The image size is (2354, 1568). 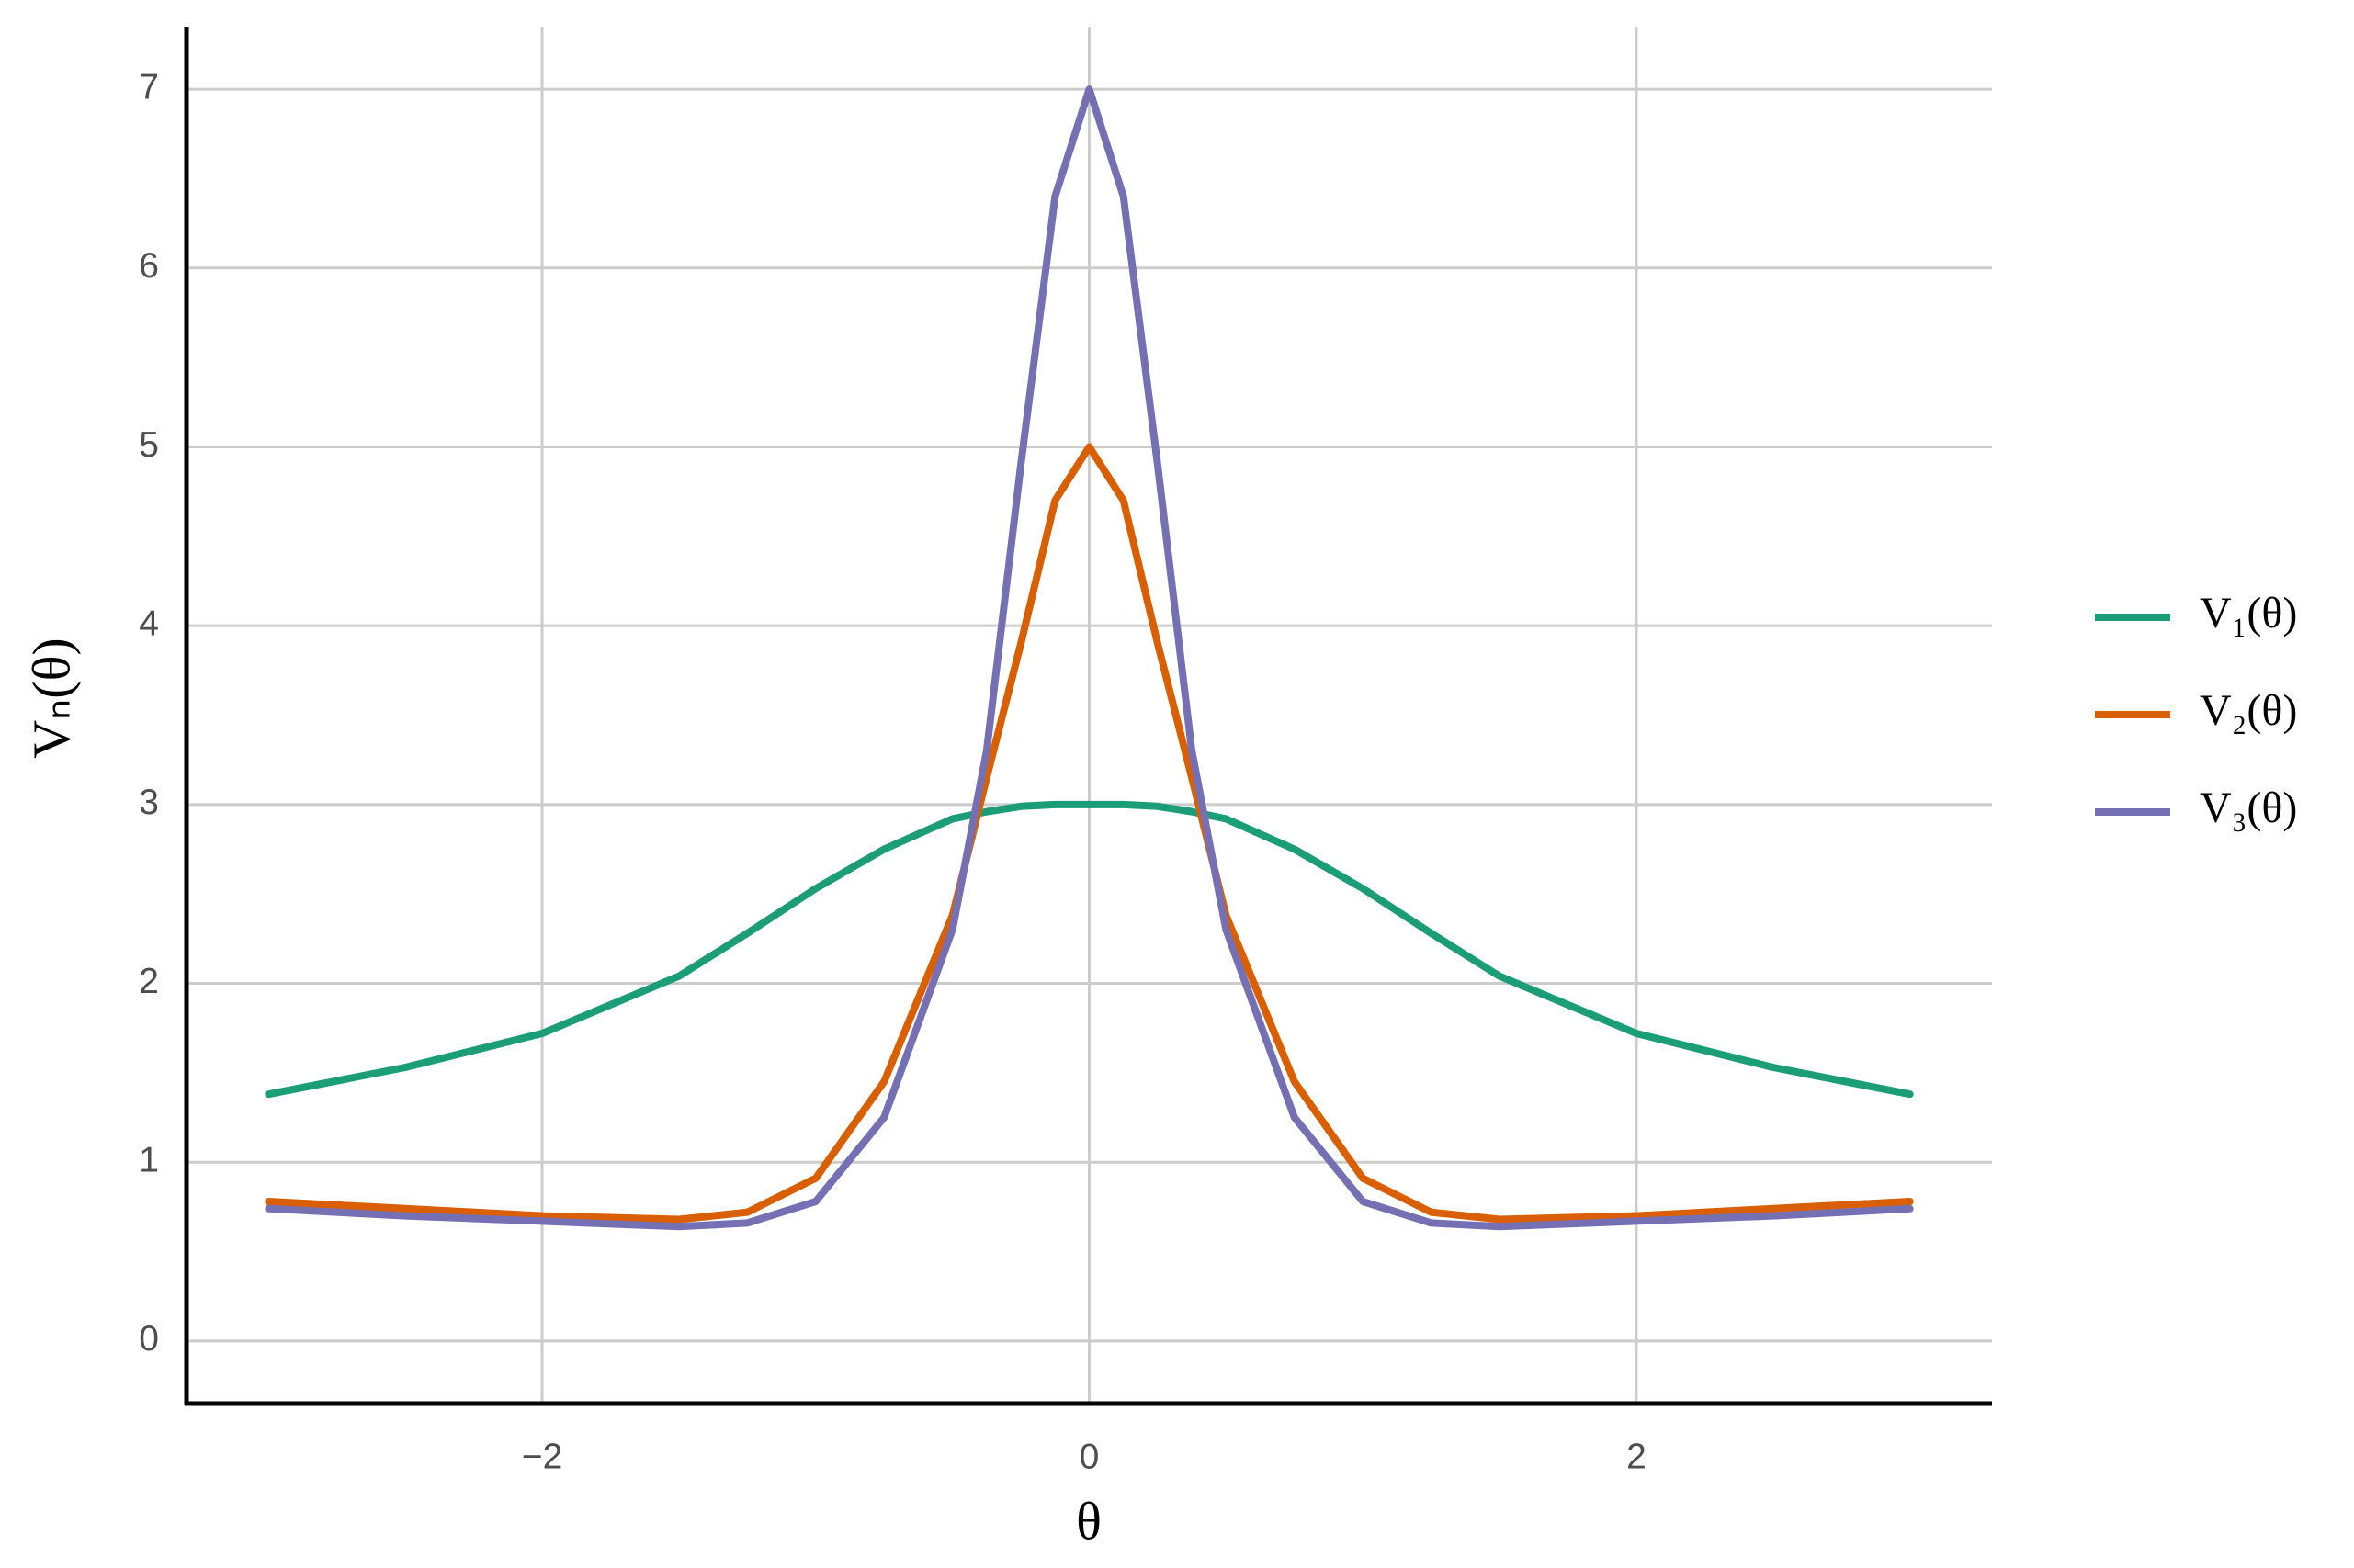 I want to click on y-tick-label: 5, so click(x=149, y=445).